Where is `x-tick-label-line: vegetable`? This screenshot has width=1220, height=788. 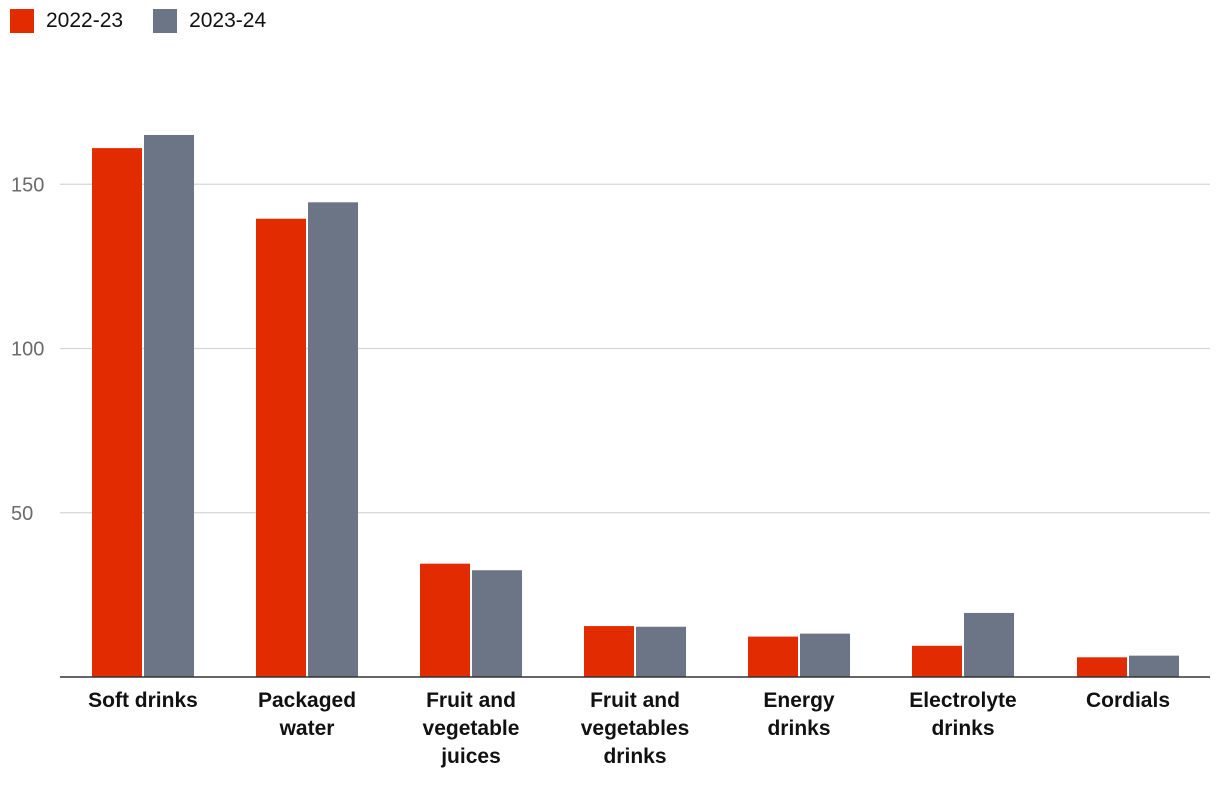
x-tick-label-line: vegetable is located at coordinates (471, 728).